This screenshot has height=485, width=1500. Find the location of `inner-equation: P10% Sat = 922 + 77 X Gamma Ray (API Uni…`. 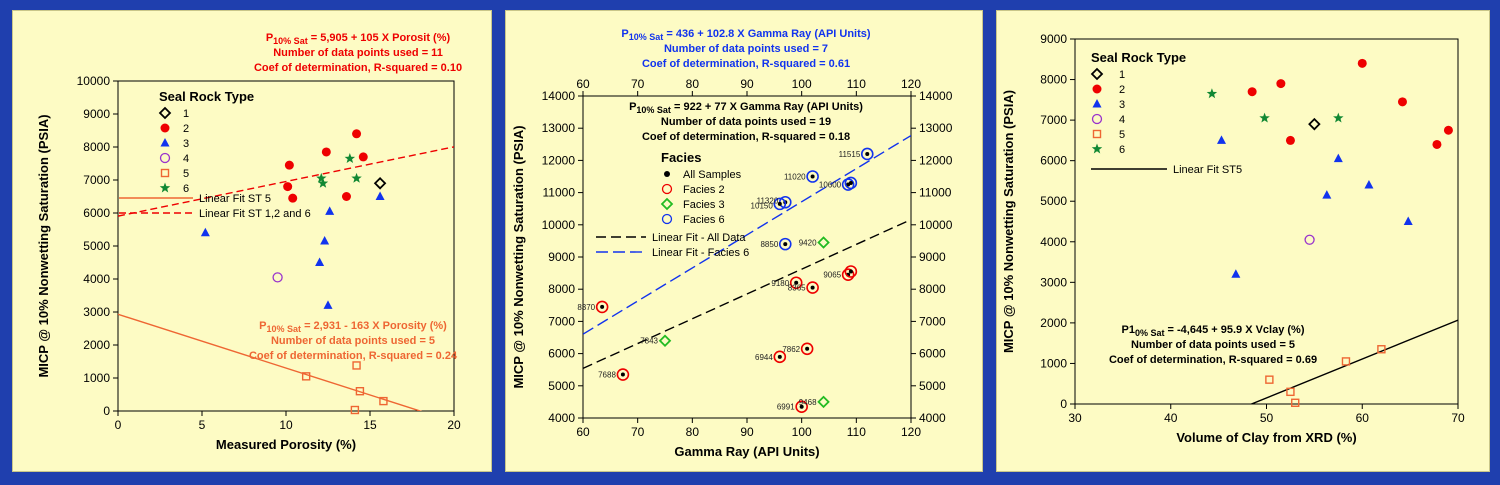

inner-equation: P10% Sat = 922 + 77 X Gamma Ray (API Uni… is located at coordinates (746, 122).